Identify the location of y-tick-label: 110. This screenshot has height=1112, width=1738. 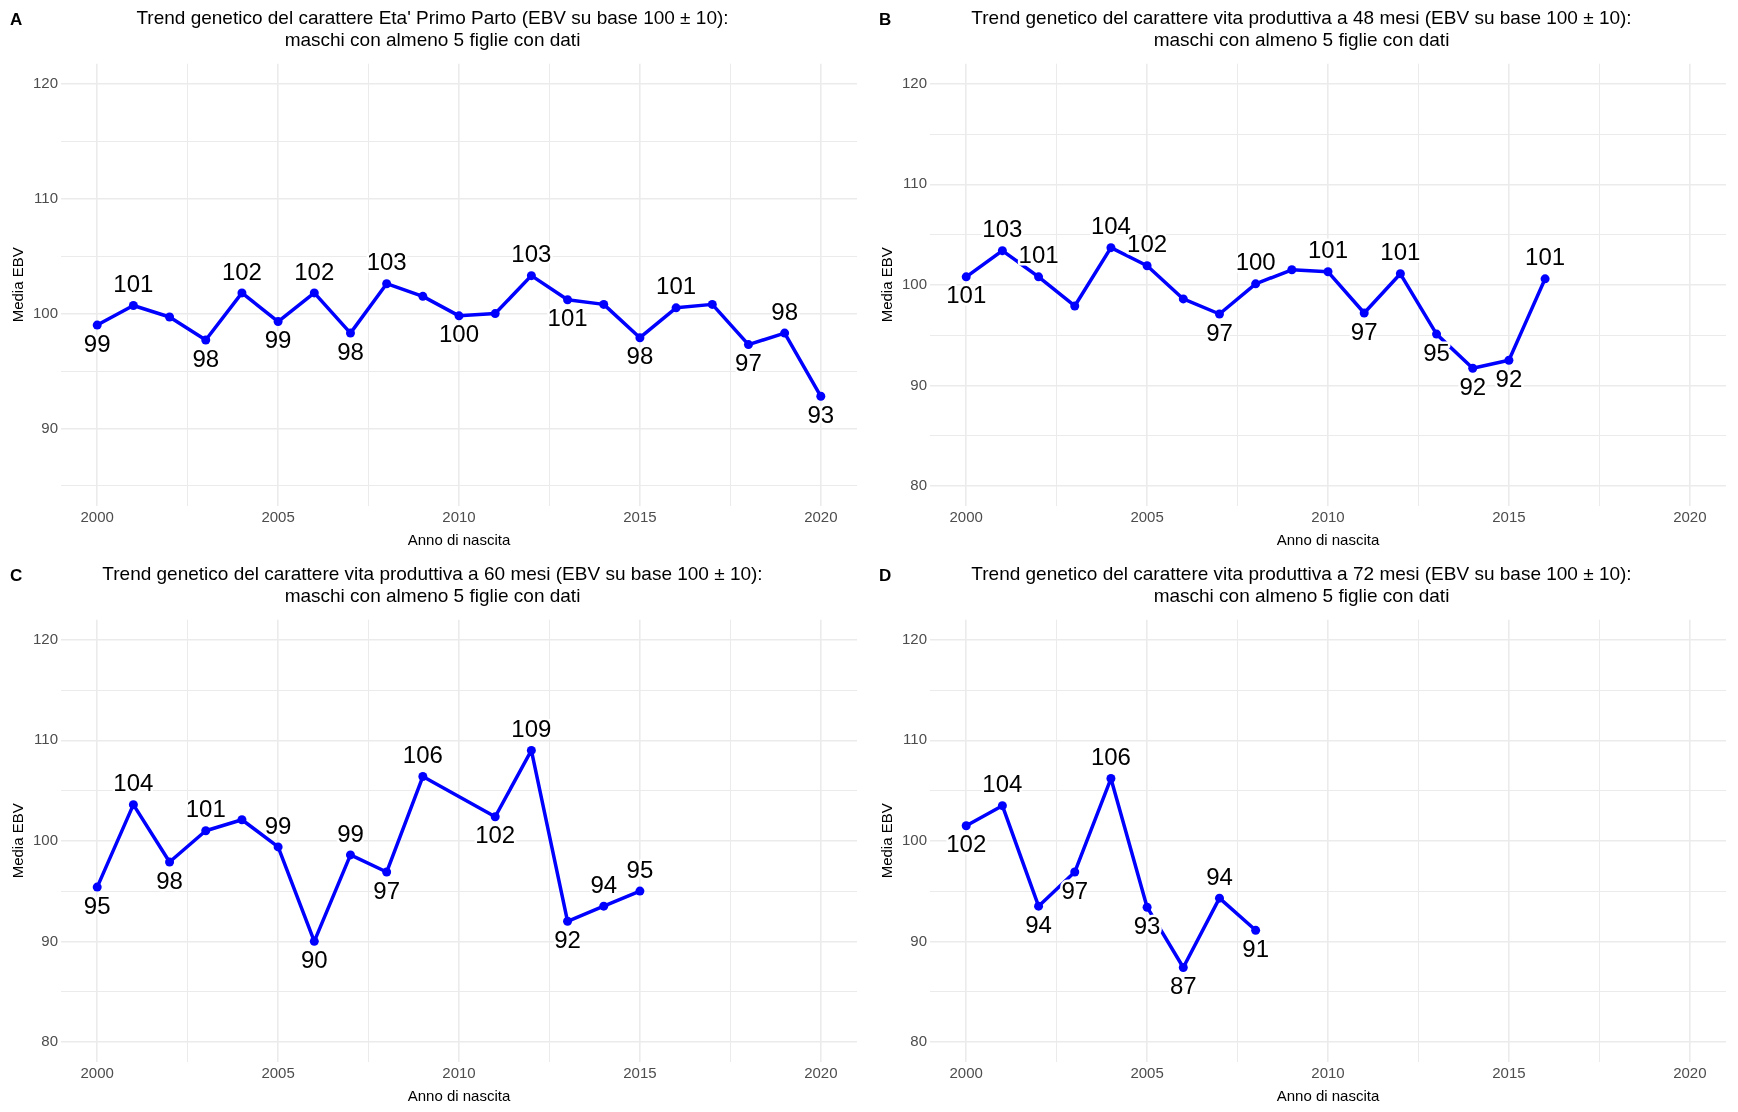
(46, 197).